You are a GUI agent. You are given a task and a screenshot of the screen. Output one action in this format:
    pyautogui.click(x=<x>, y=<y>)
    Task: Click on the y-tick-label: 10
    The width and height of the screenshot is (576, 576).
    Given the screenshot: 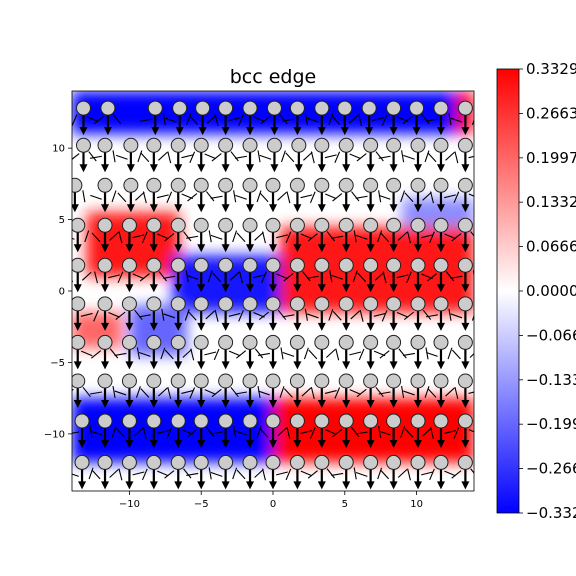 What is the action you would take?
    pyautogui.click(x=58, y=149)
    